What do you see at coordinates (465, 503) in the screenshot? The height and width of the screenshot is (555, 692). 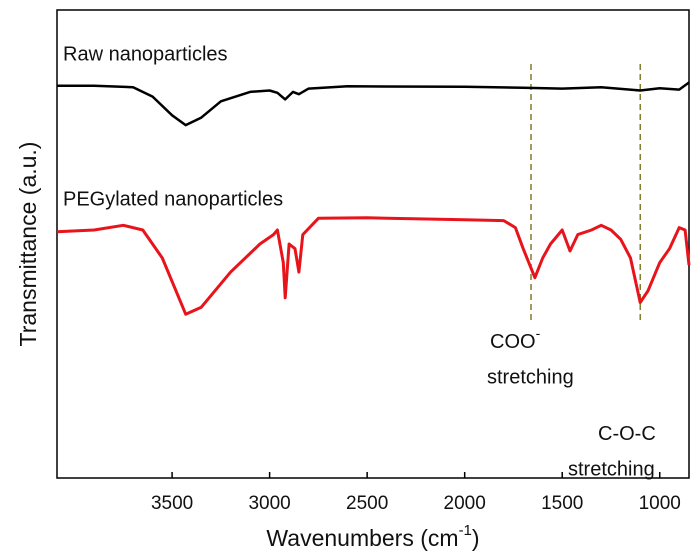 I see `x-tick-label: 2000` at bounding box center [465, 503].